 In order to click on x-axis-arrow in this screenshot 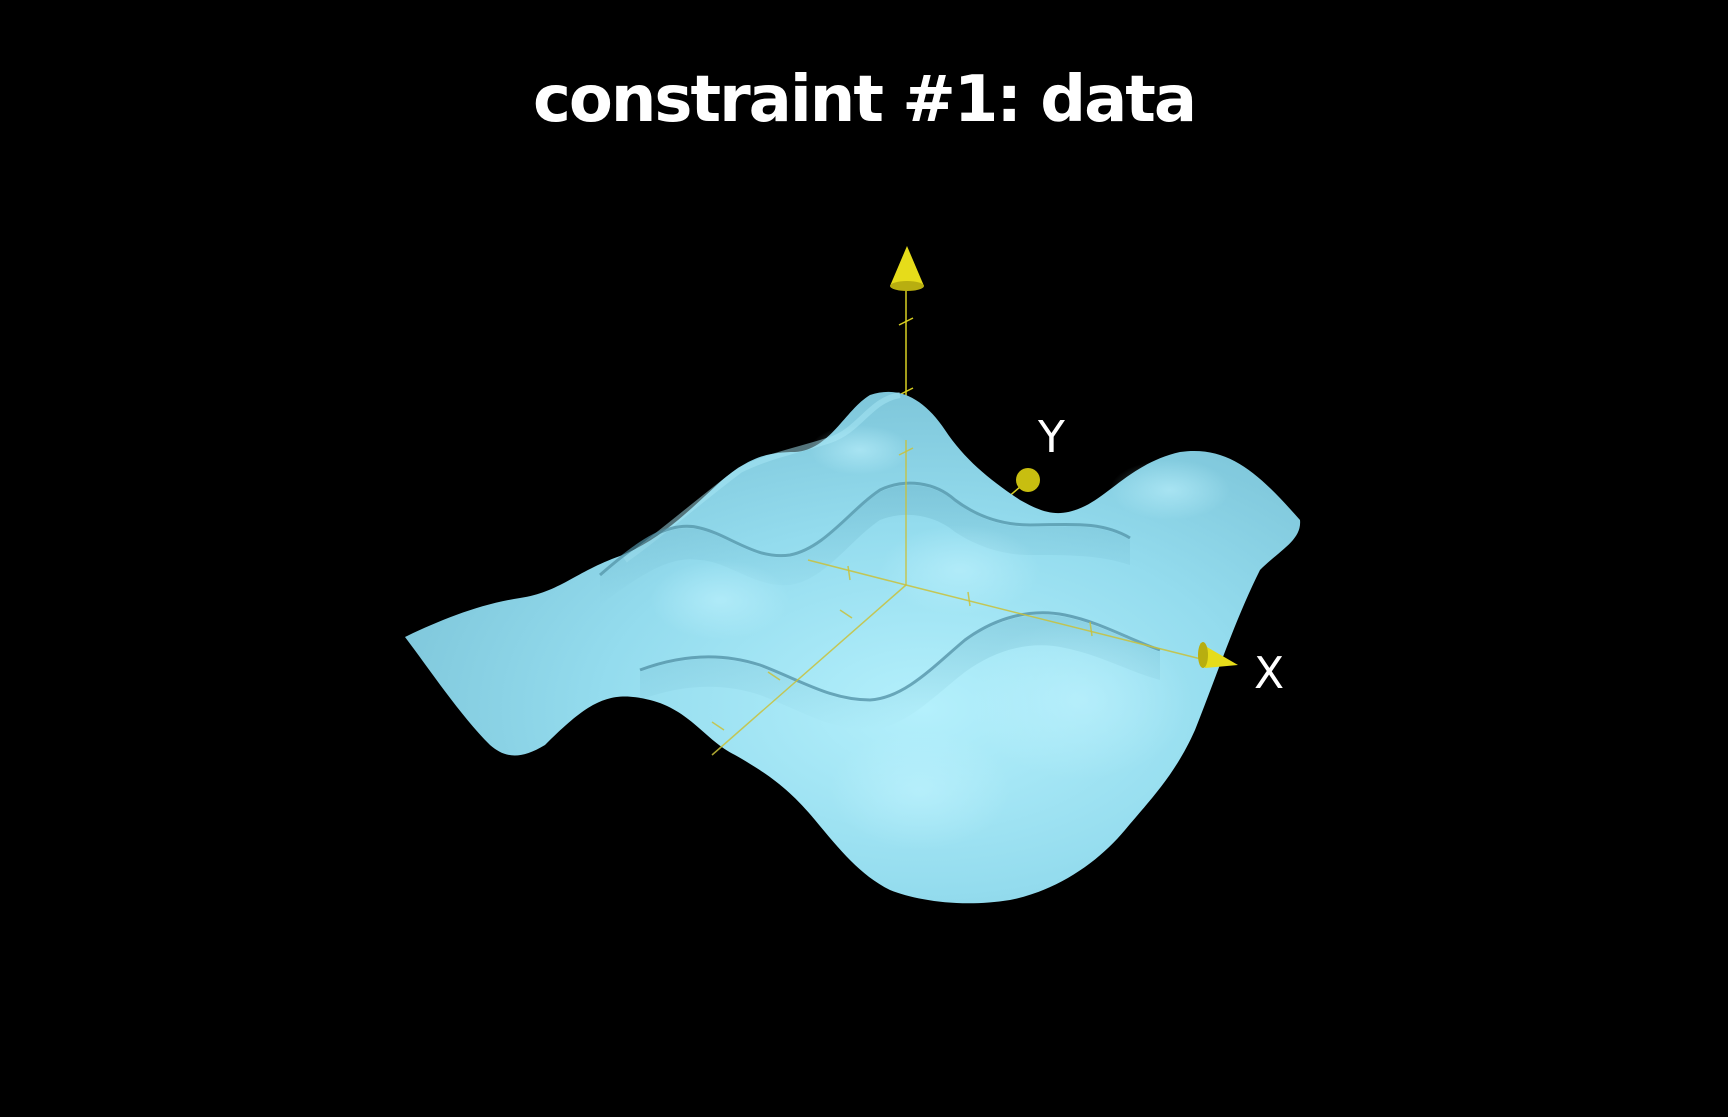, I will do `click(1218, 655)`.